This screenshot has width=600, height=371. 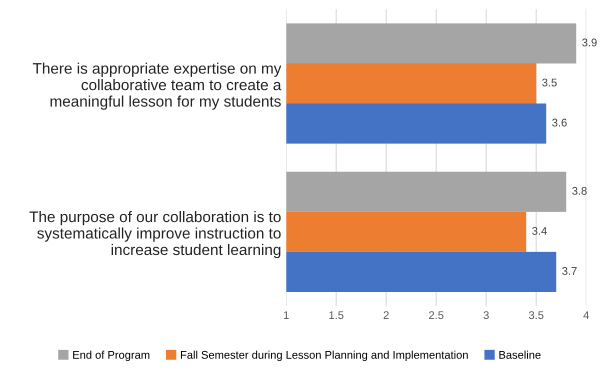 I want to click on data-label: 3.7, so click(x=569, y=271).